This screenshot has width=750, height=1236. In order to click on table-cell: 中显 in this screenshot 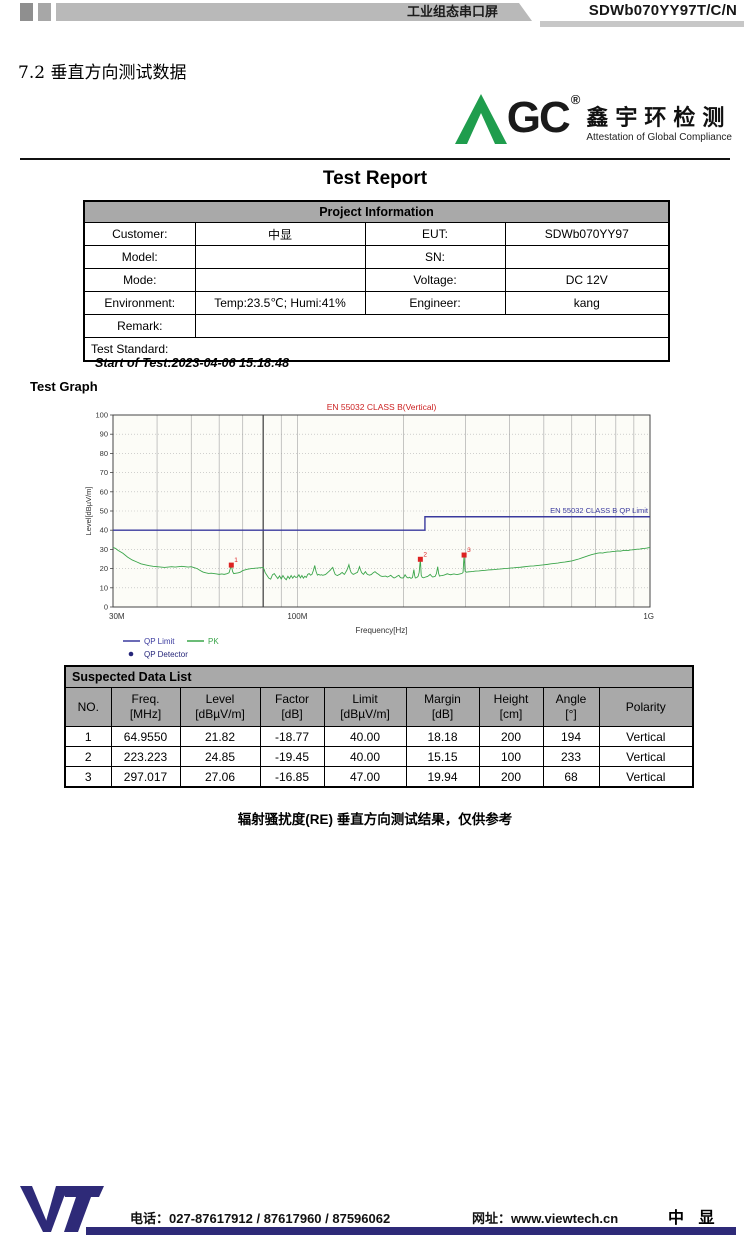, I will do `click(280, 234)`.